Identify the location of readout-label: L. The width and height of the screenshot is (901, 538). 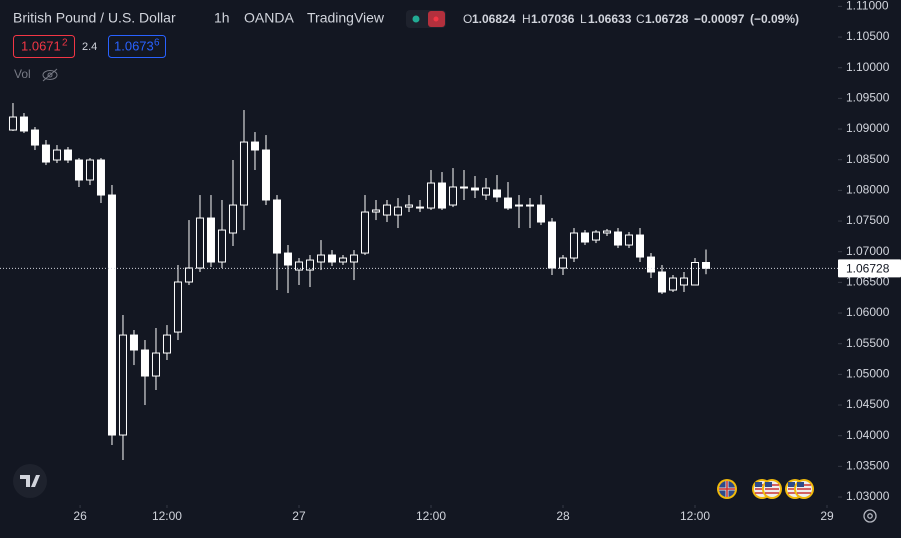
(583, 19).